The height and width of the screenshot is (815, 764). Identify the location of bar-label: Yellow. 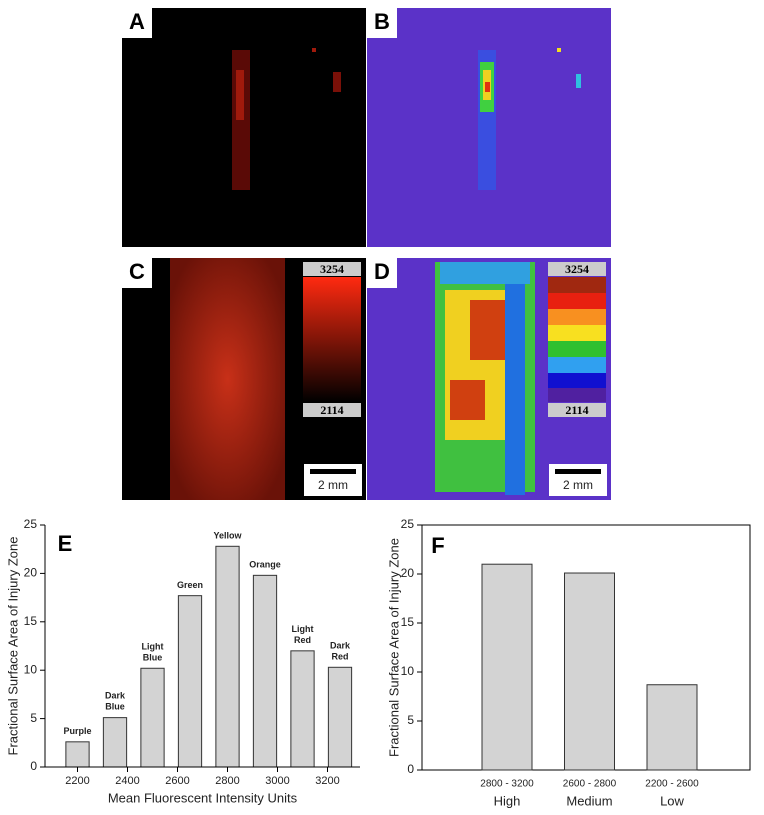
(227, 536).